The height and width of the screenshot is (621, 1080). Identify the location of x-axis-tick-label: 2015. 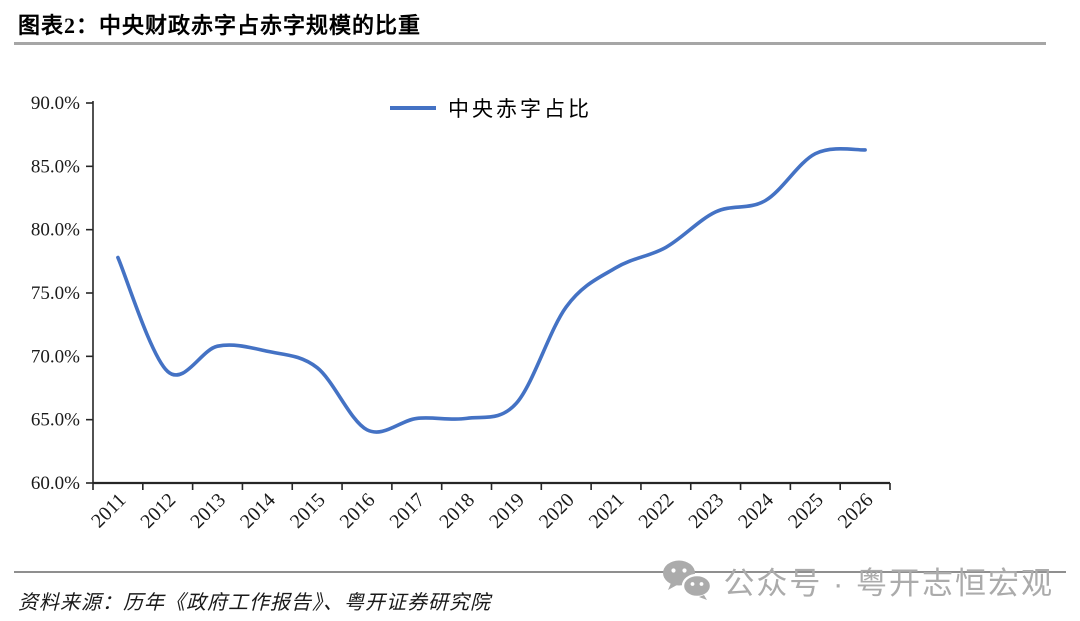
(308, 511).